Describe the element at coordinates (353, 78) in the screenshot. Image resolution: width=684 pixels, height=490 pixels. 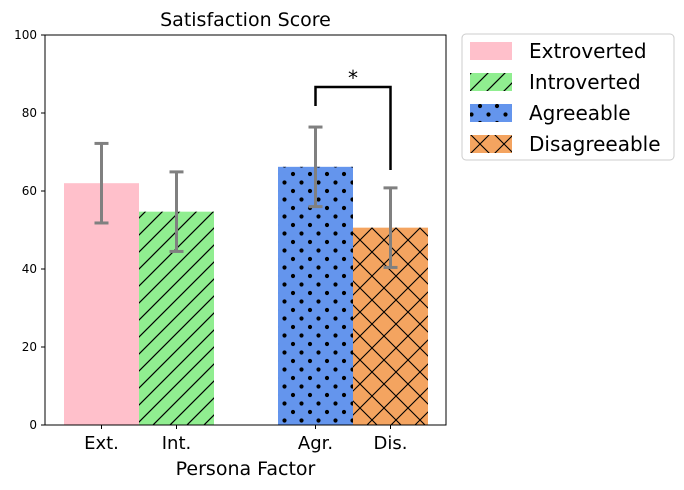
I see `significance-label: *` at that location.